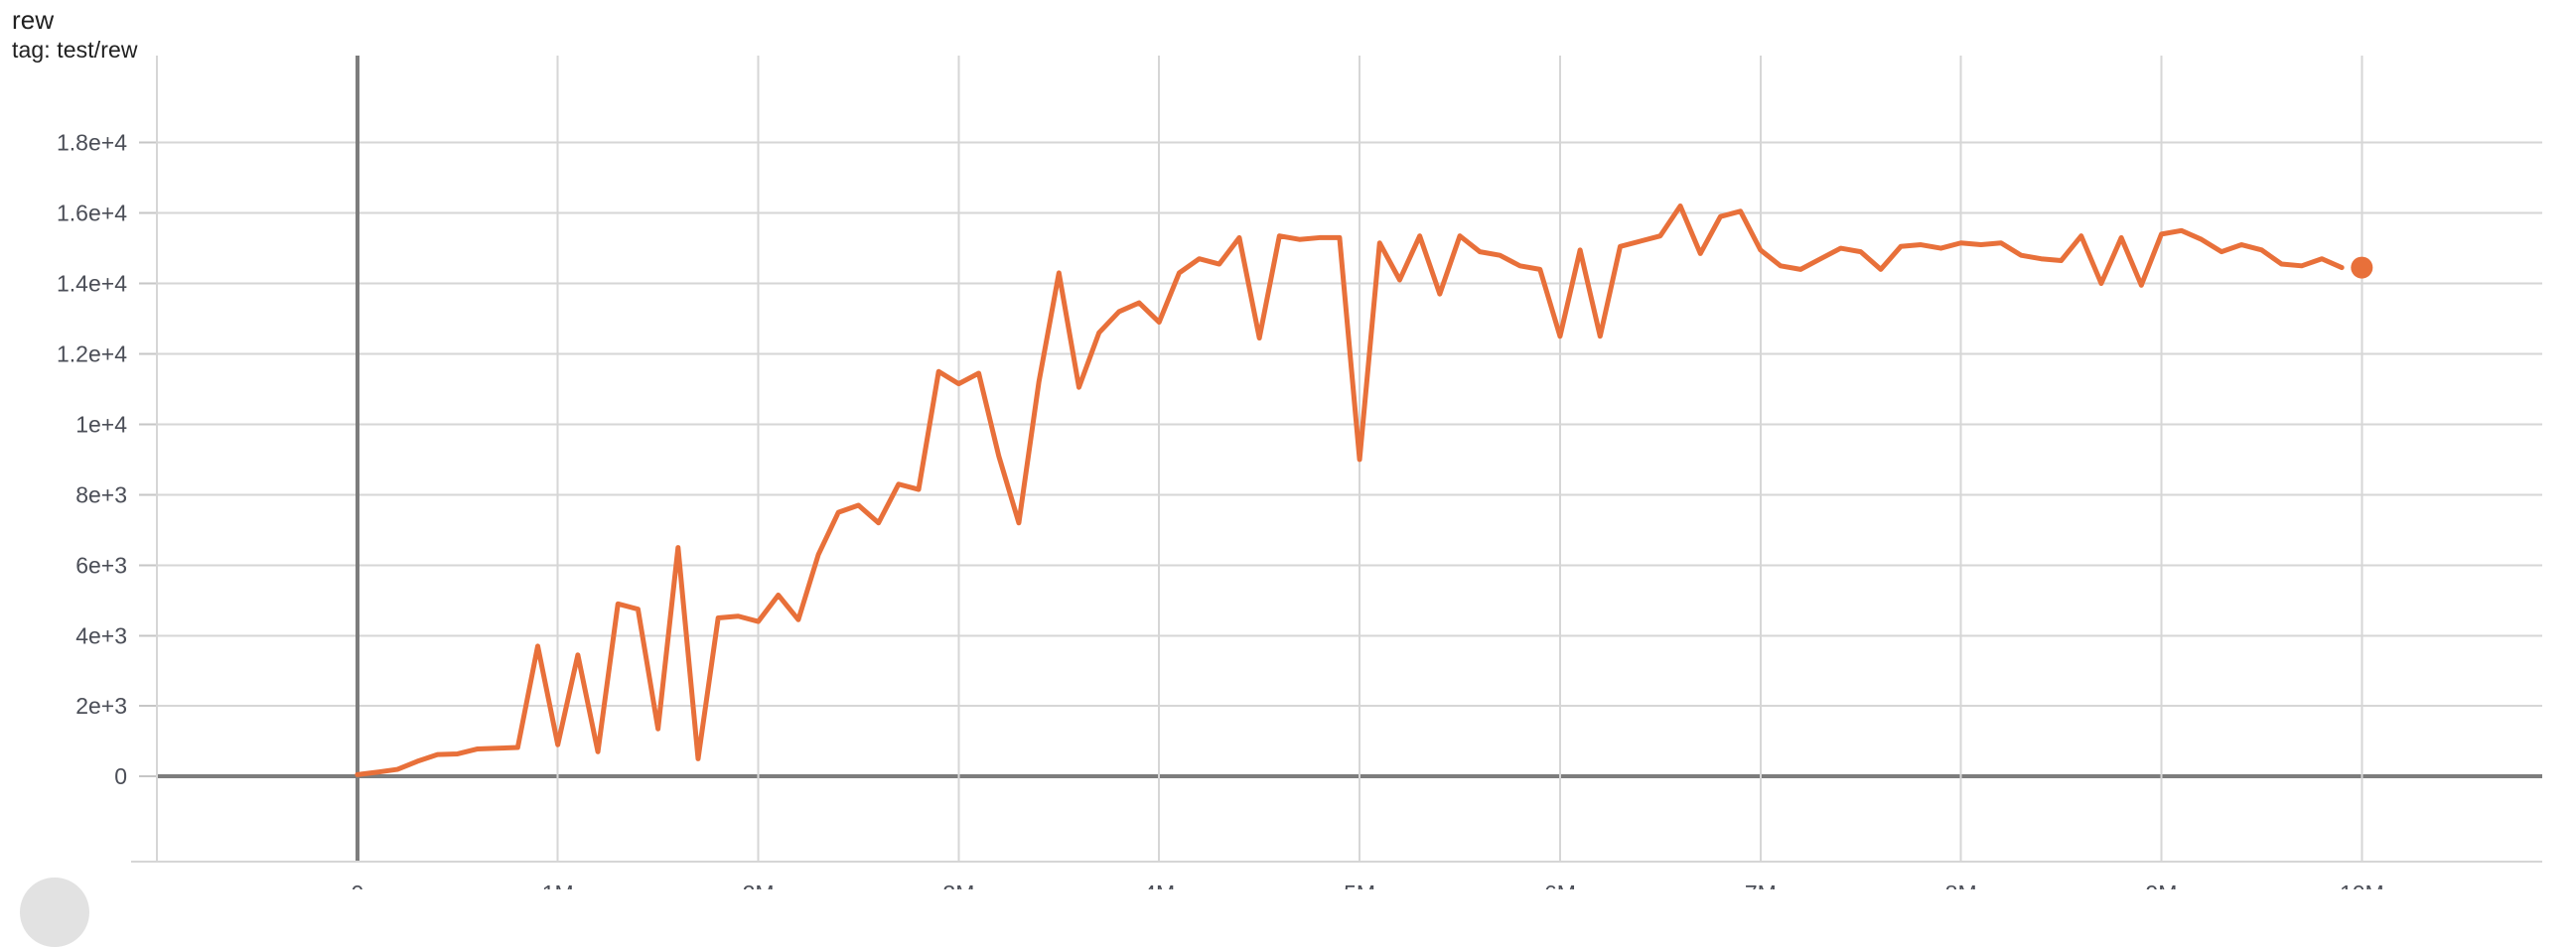 The width and height of the screenshot is (2576, 947). Describe the element at coordinates (148, 459) in the screenshot. I see `axis-tickmarks` at that location.